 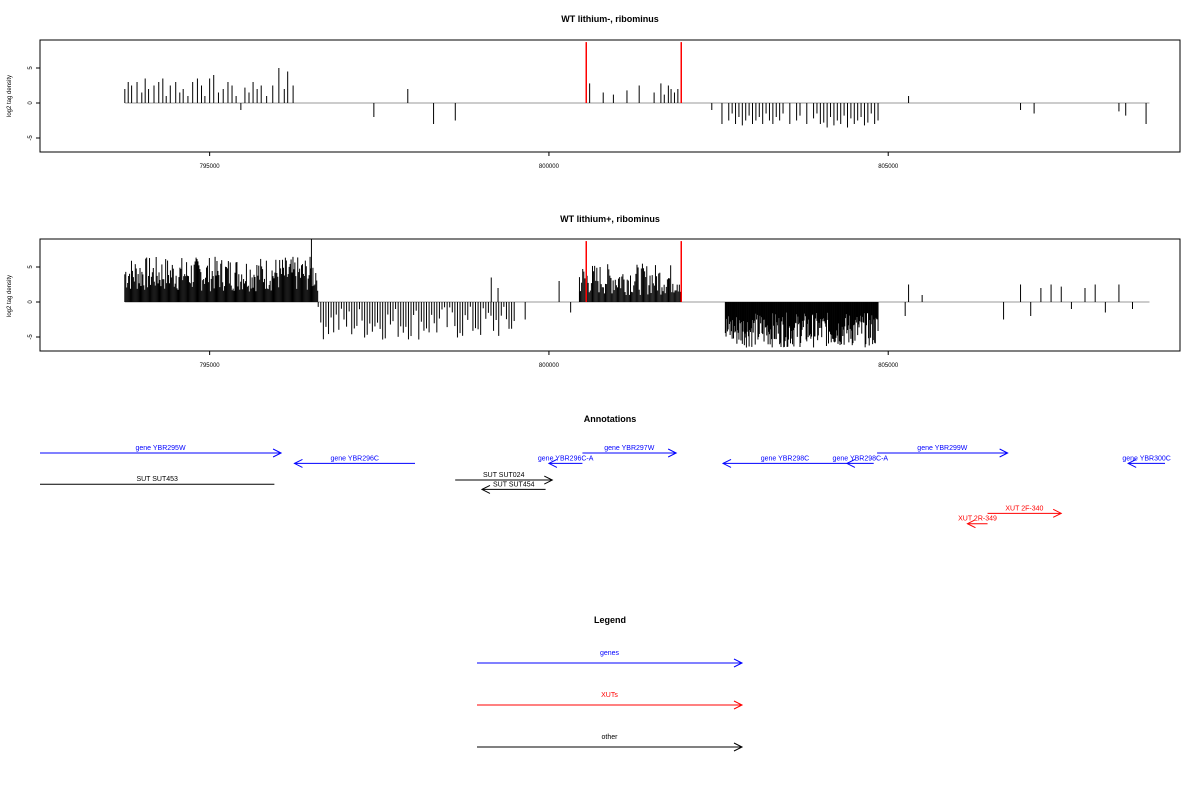 I want to click on annotation-feature: gene YBR298C-A, so click(x=861, y=461).